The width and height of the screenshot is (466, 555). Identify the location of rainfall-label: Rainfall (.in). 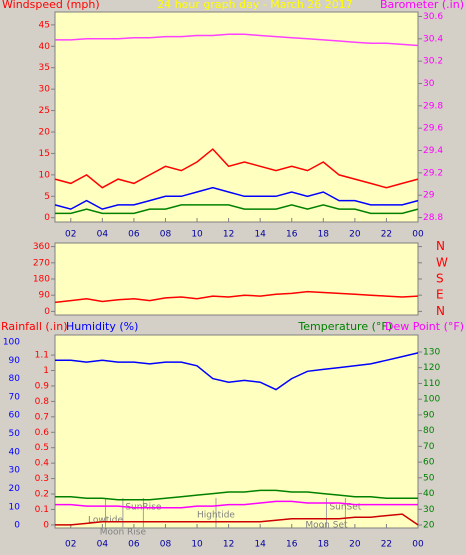
(34, 326).